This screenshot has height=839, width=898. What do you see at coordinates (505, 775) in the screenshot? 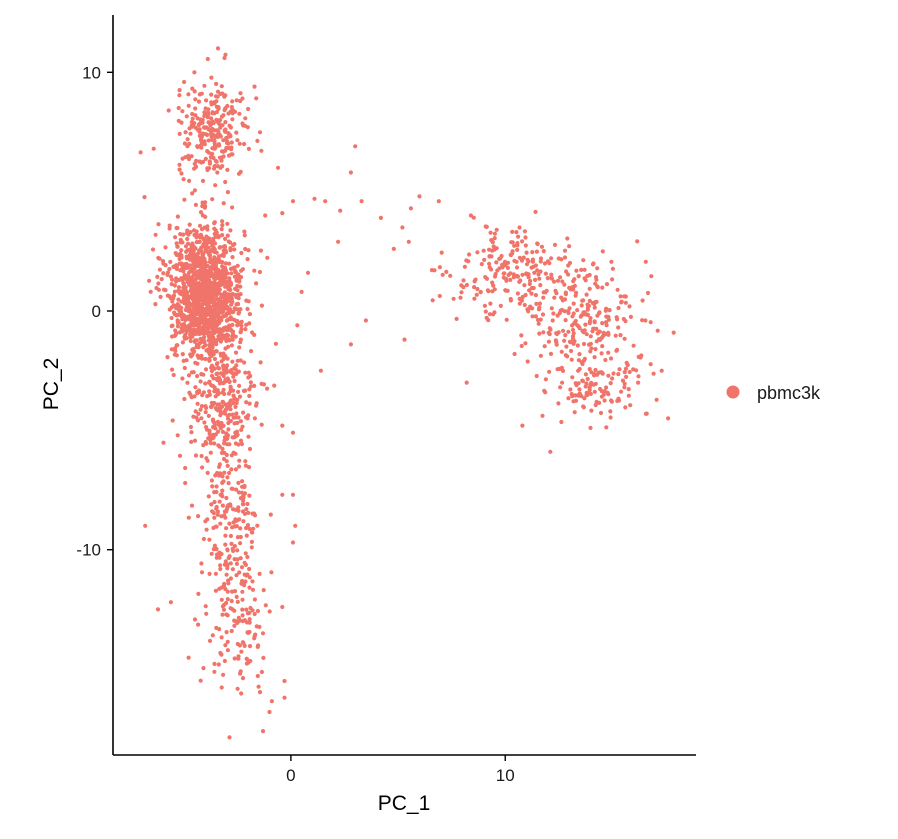
I see `x-tick-label: 10` at bounding box center [505, 775].